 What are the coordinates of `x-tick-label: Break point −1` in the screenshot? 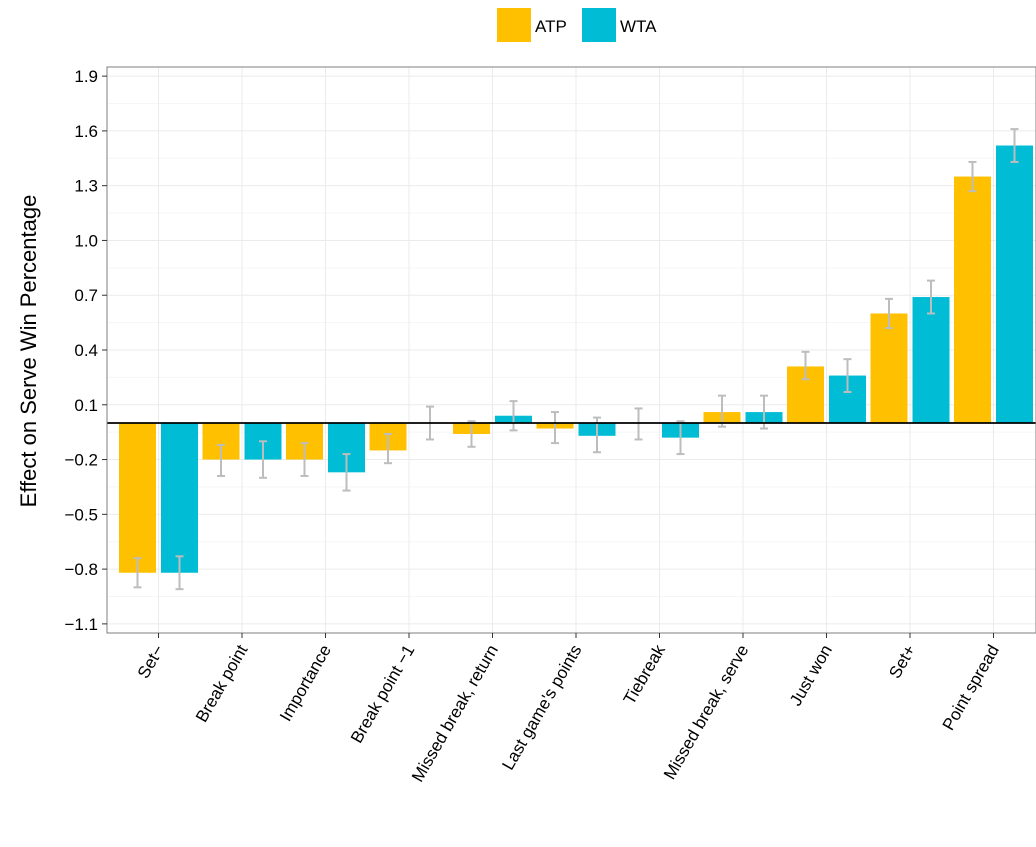 It's located at (383, 694).